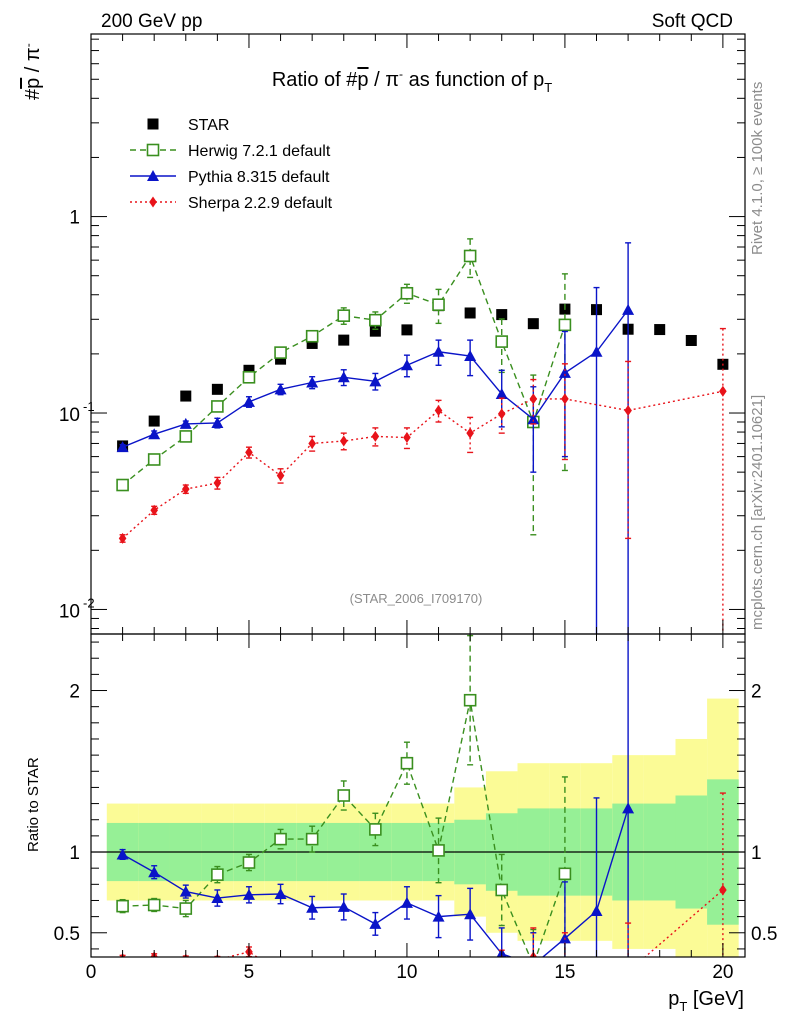 The image size is (786, 1024). What do you see at coordinates (74, 218) in the screenshot?
I see `y-tick-label: 1` at bounding box center [74, 218].